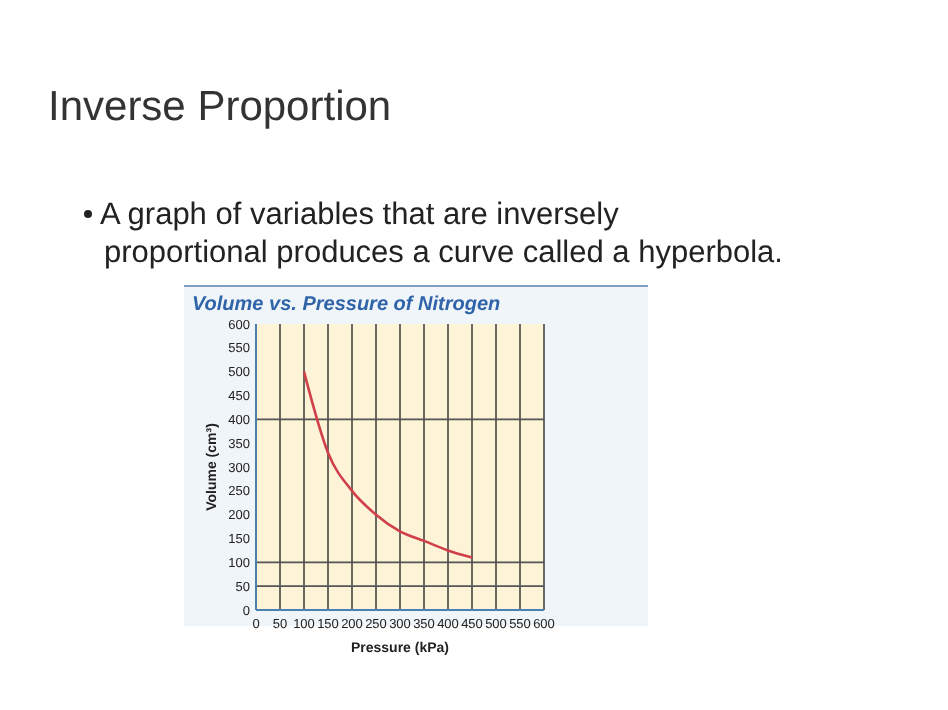  What do you see at coordinates (441, 234) in the screenshot?
I see `text: A graph of variables that are inversely proportional produces a curve called a hyperbola.` at bounding box center [441, 234].